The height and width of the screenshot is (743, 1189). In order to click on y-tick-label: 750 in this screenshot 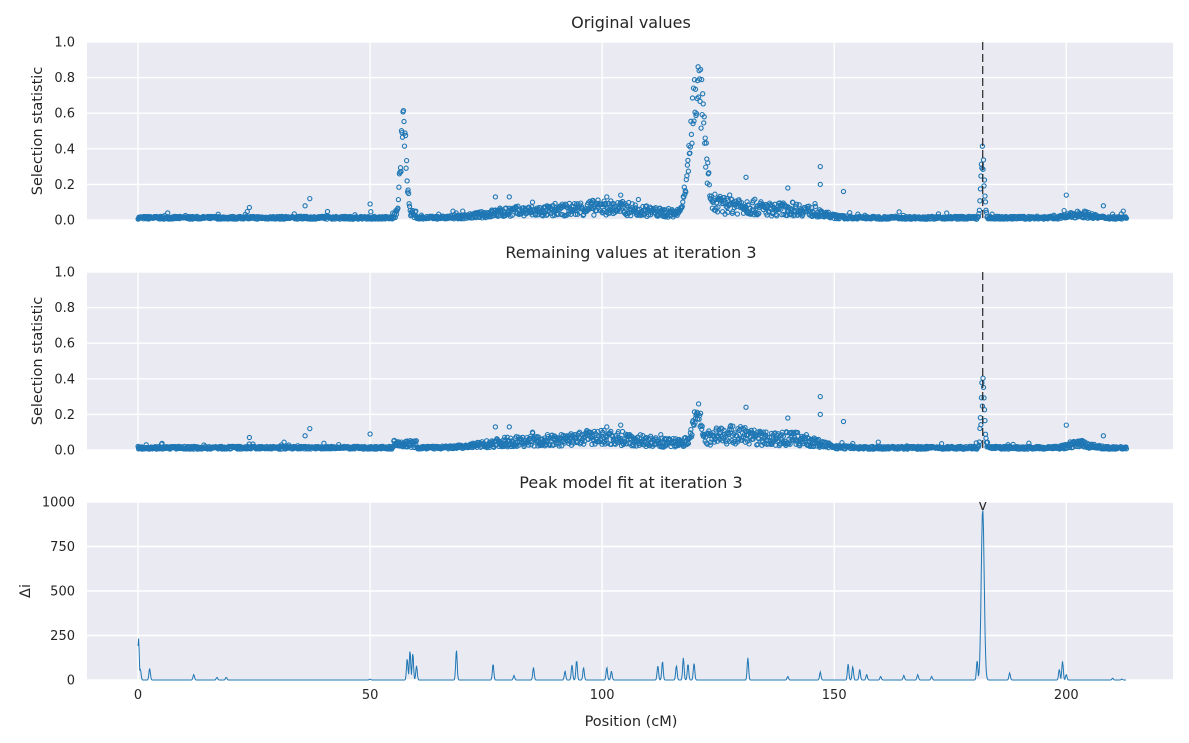, I will do `click(62, 547)`.